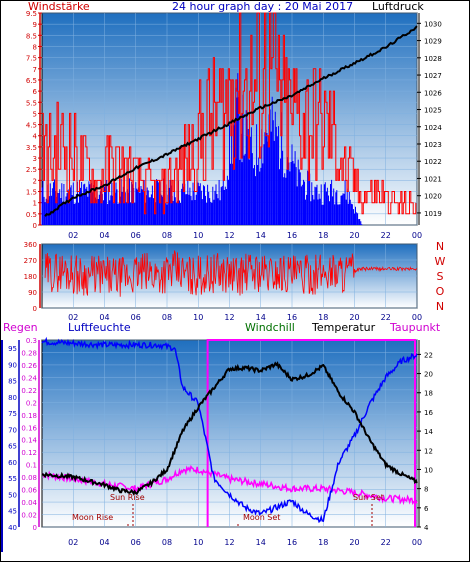 This screenshot has width=470, height=566. Describe the element at coordinates (29, 391) in the screenshot. I see `rain-tick-label: 0.22` at that location.